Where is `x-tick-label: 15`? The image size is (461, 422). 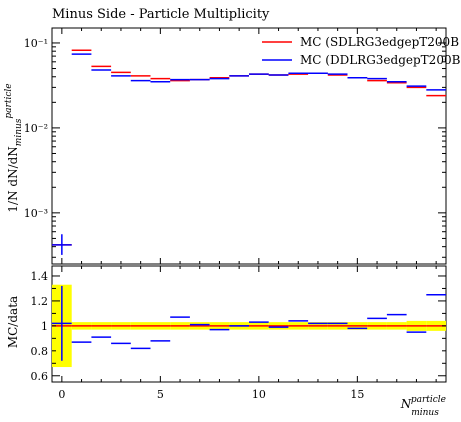 x-tick-label: 15 is located at coordinates (357, 394).